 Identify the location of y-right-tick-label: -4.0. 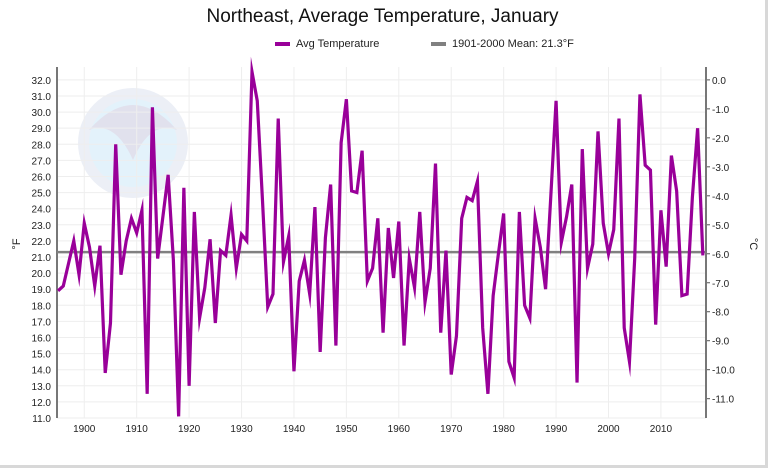
(721, 197).